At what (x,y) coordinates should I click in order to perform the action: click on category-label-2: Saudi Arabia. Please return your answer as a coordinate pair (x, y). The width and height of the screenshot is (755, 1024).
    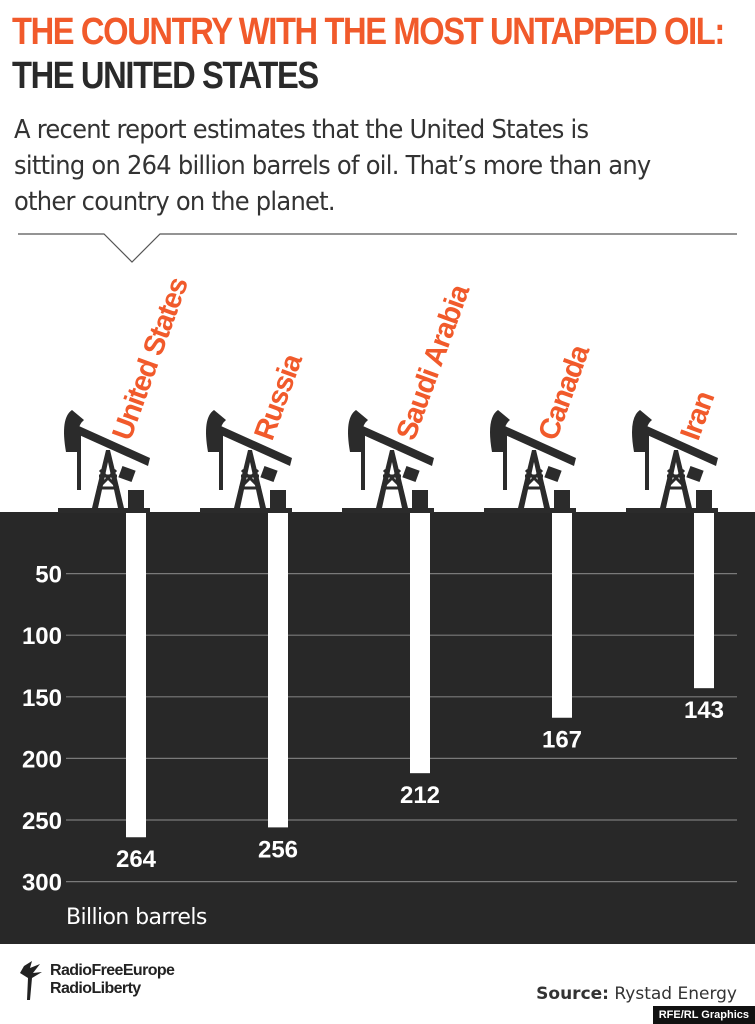
    Looking at the image, I should click on (434, 361).